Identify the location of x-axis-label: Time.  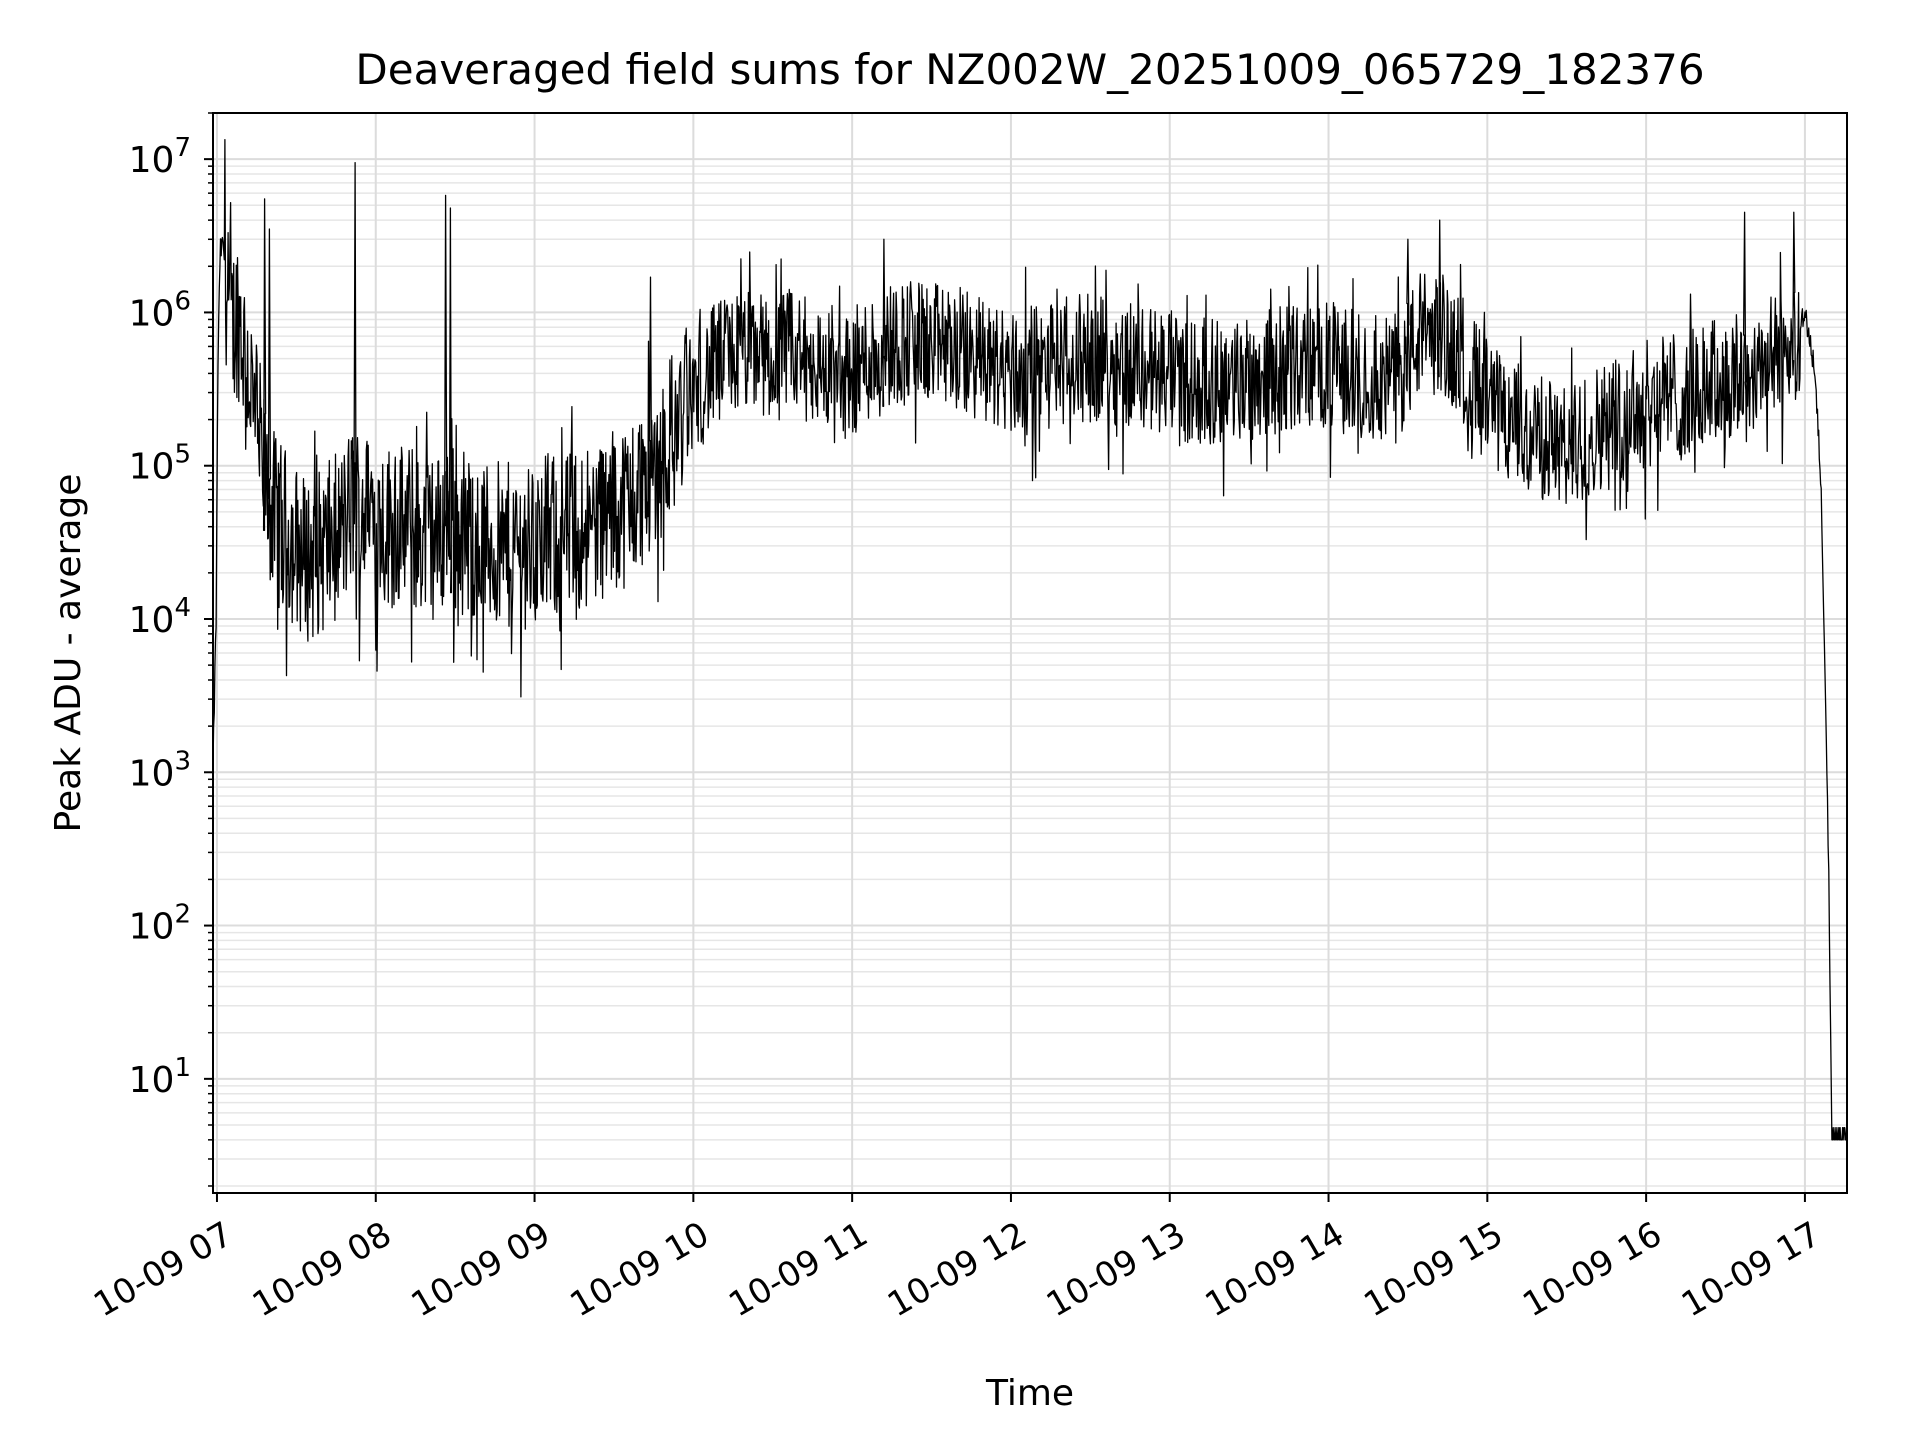
(1029, 1393).